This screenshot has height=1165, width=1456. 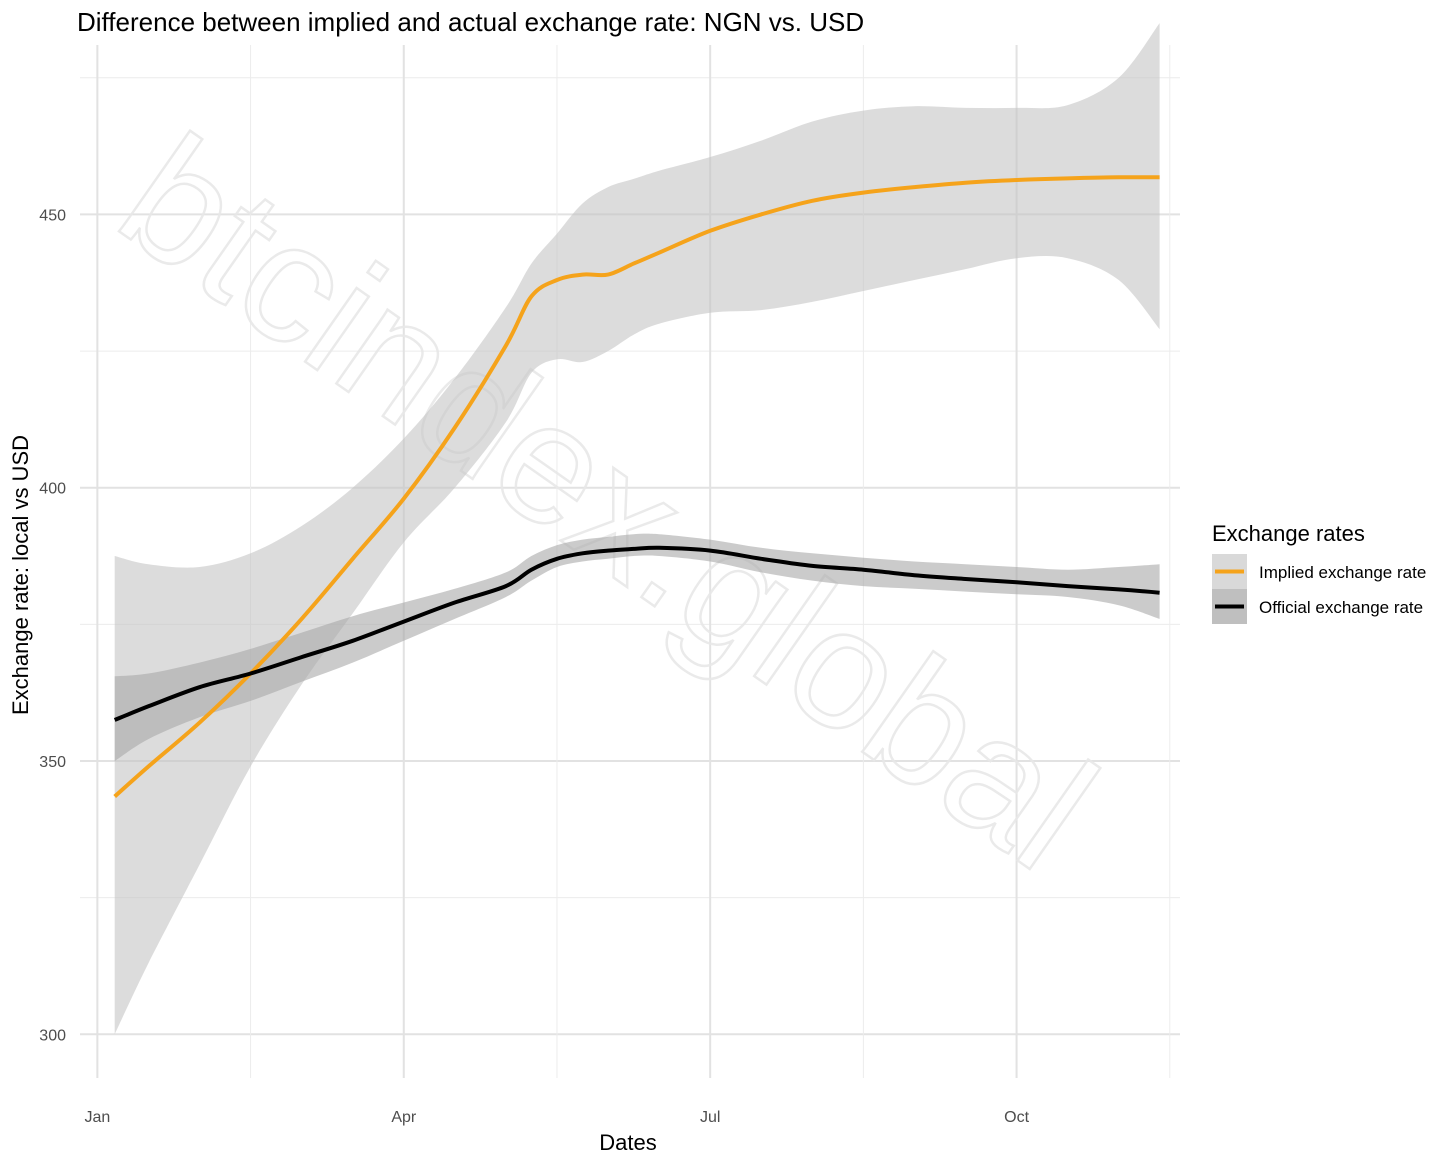 I want to click on x-tick-label: Jul, so click(x=710, y=1117).